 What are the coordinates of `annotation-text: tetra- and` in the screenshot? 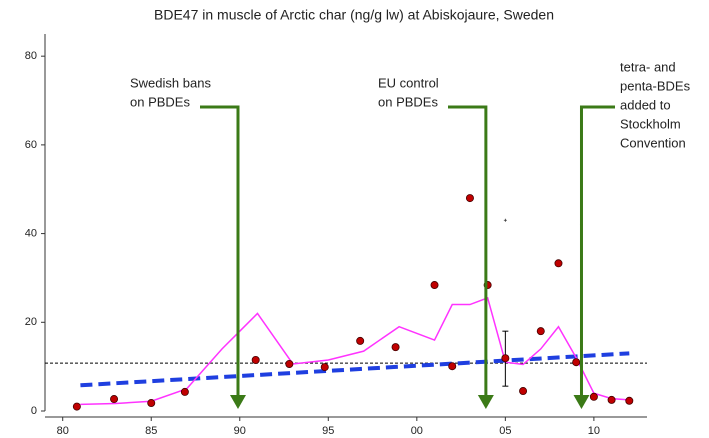 It's located at (648, 66).